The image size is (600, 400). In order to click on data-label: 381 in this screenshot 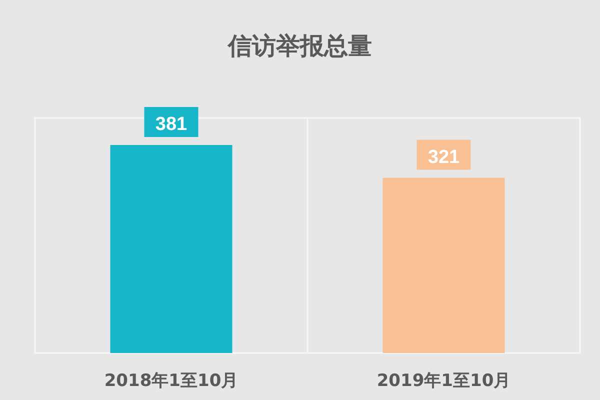, I will do `click(171, 124)`.